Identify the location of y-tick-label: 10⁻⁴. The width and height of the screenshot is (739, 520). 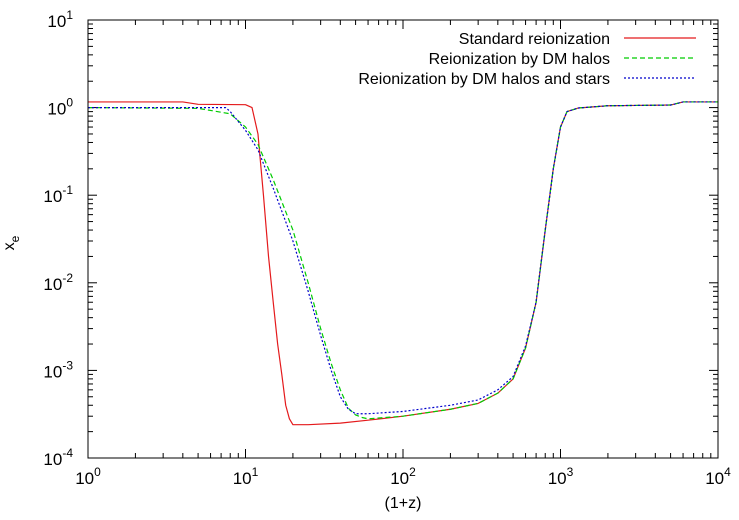
(58, 457).